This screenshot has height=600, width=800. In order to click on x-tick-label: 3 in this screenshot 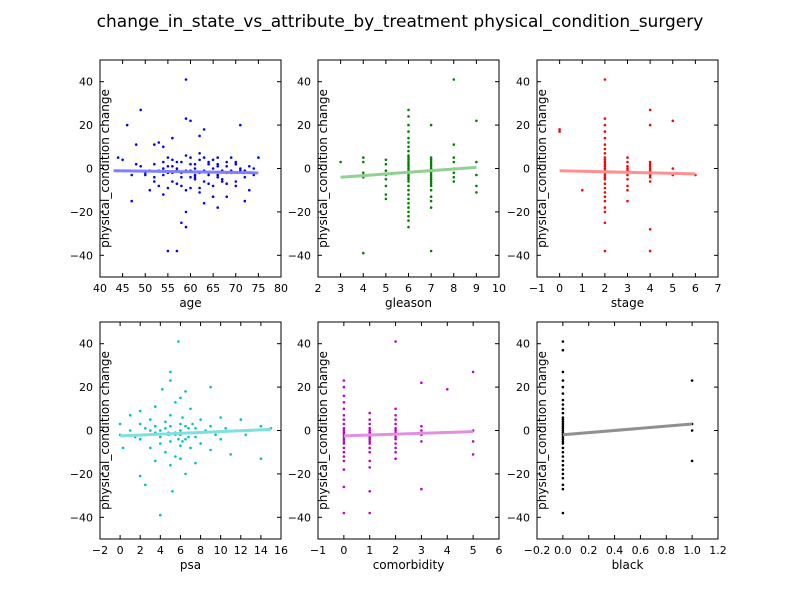, I will do `click(340, 288)`.